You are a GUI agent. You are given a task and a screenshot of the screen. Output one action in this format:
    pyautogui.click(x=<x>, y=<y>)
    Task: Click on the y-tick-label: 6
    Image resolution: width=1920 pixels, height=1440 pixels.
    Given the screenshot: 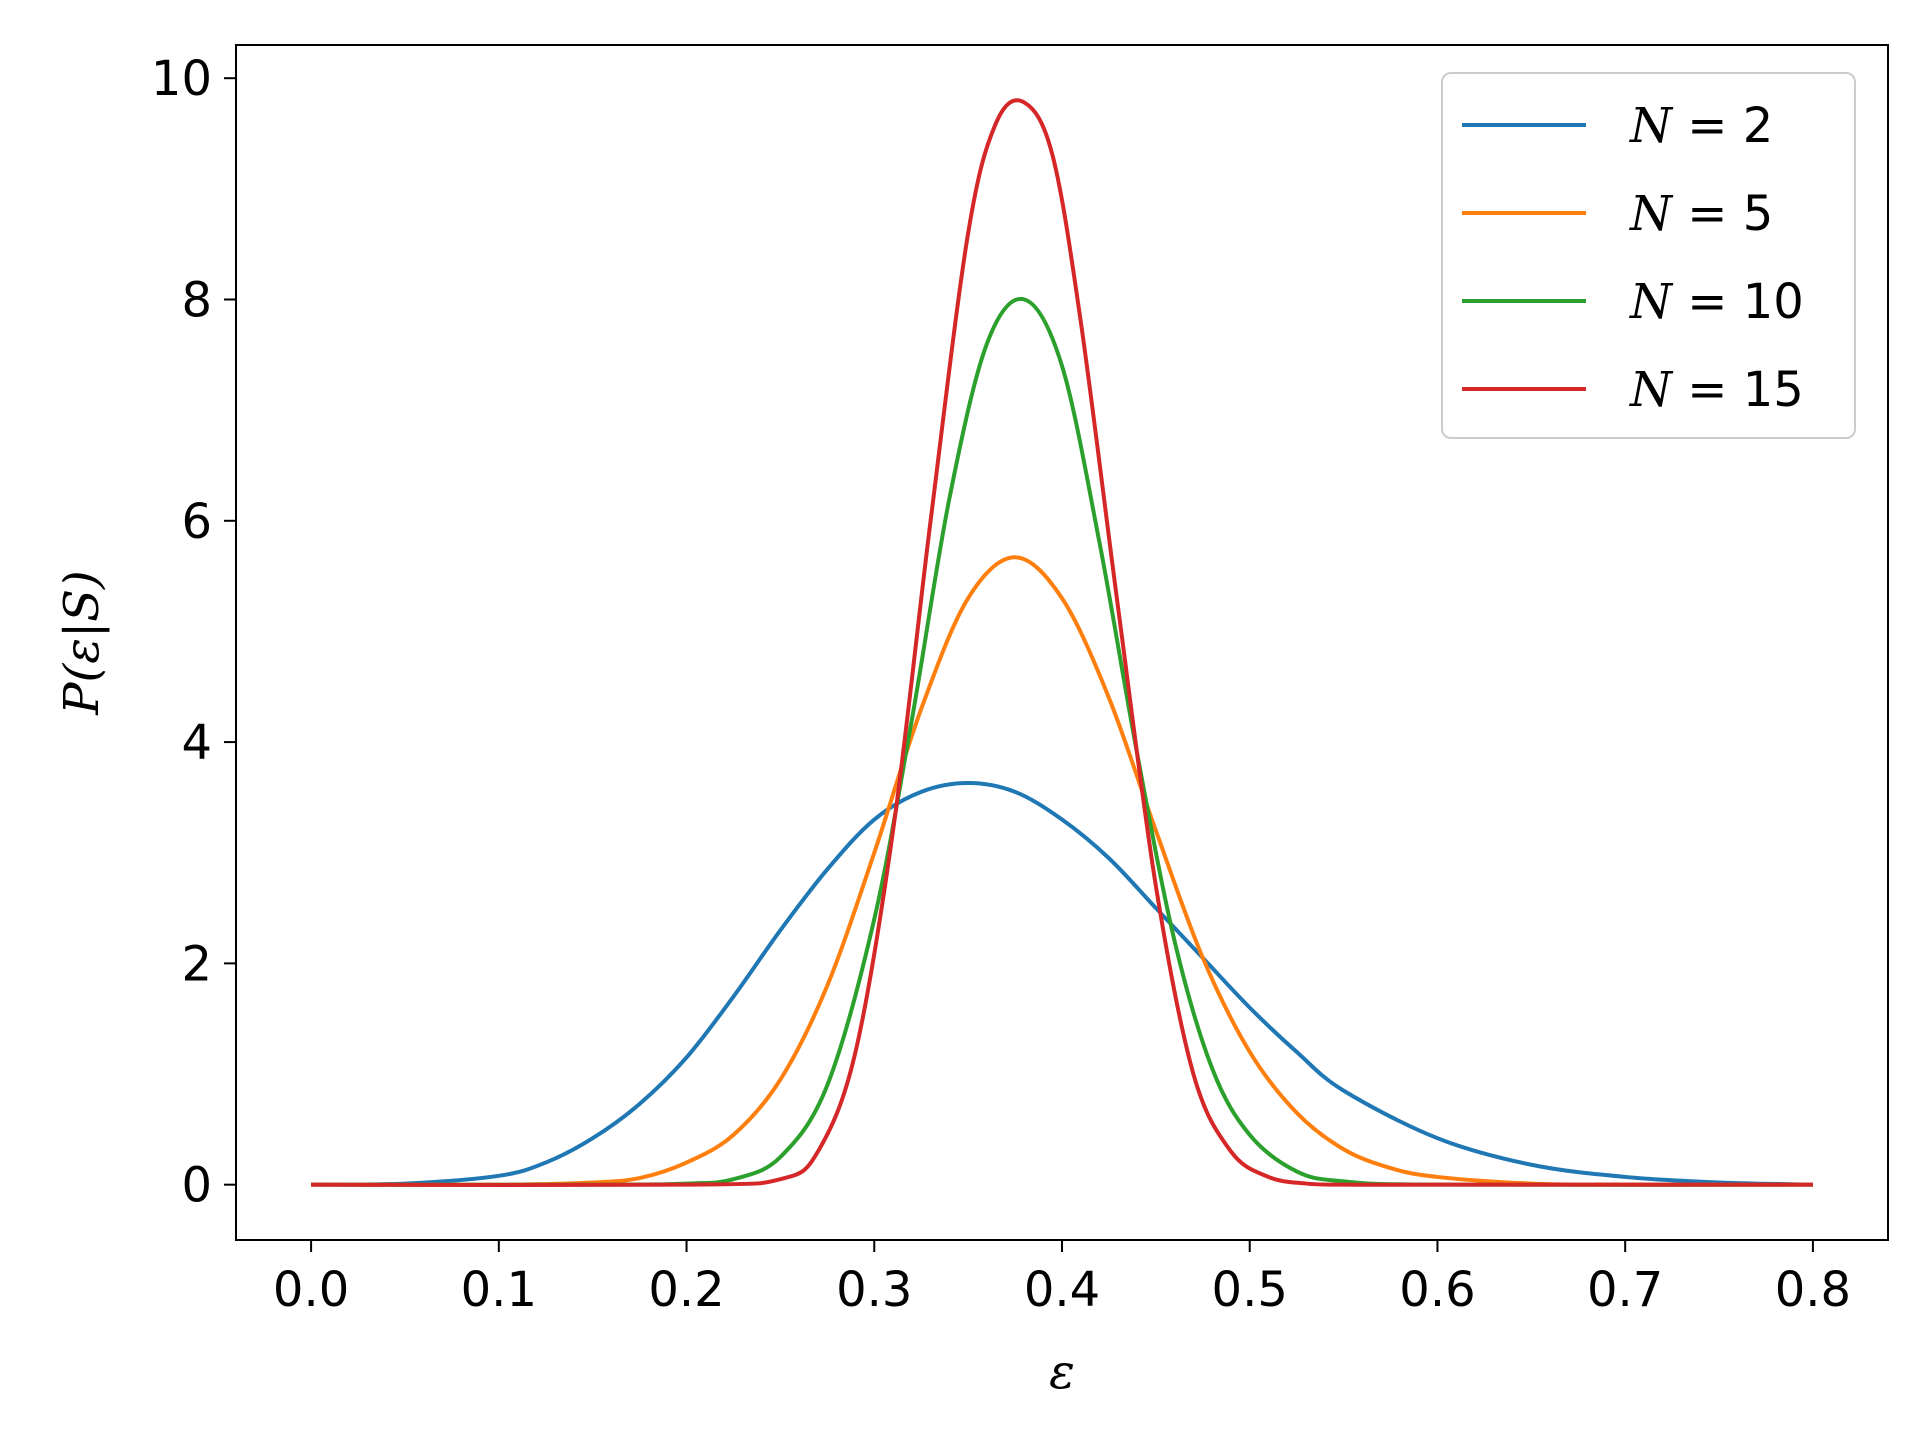 What is the action you would take?
    pyautogui.click(x=196, y=522)
    